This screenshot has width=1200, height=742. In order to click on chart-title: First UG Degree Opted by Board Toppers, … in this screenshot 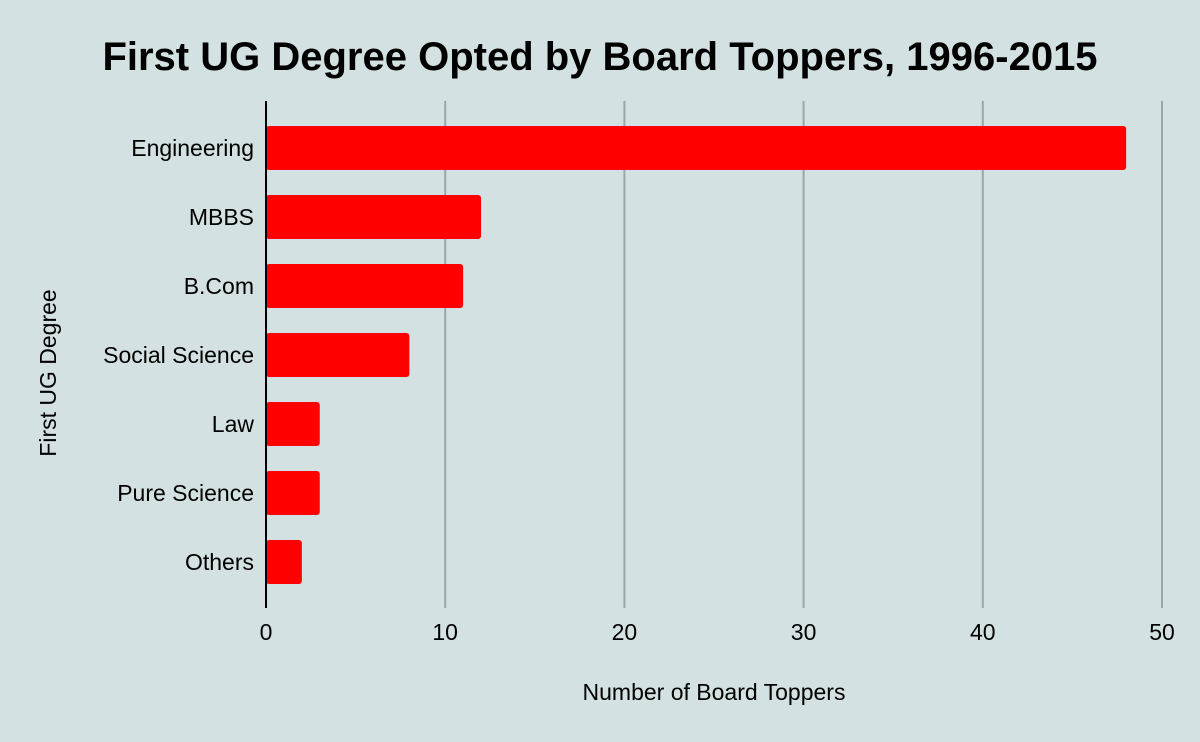, I will do `click(599, 57)`.